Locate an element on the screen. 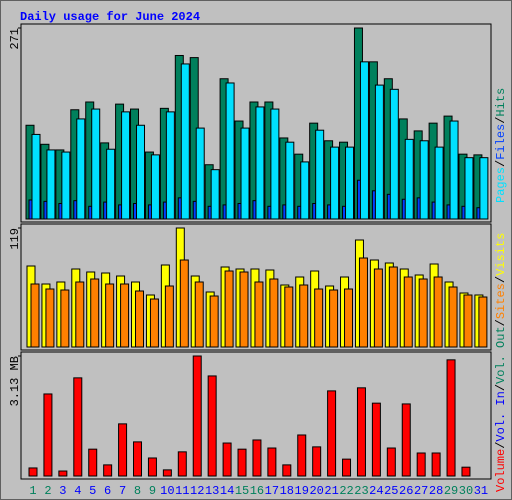  legend: Volume/Vol. In/Vol. Out/Sites/Visits is located at coordinates (501, 362).